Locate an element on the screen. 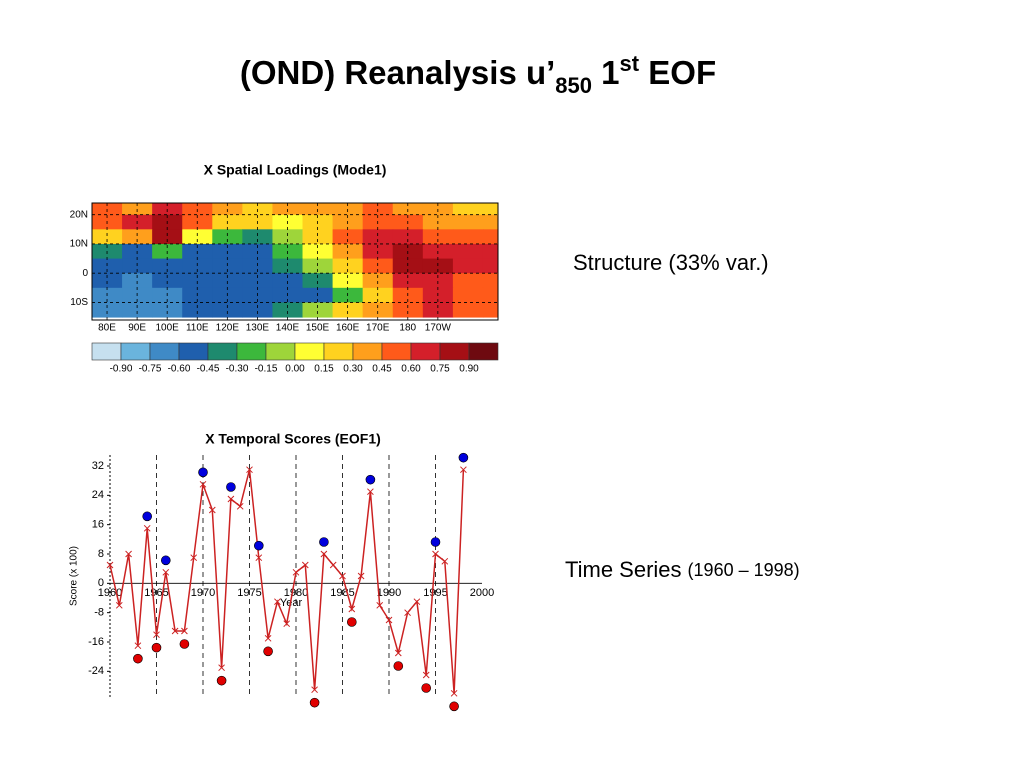  colorbar-label: -0.15 is located at coordinates (266, 369).